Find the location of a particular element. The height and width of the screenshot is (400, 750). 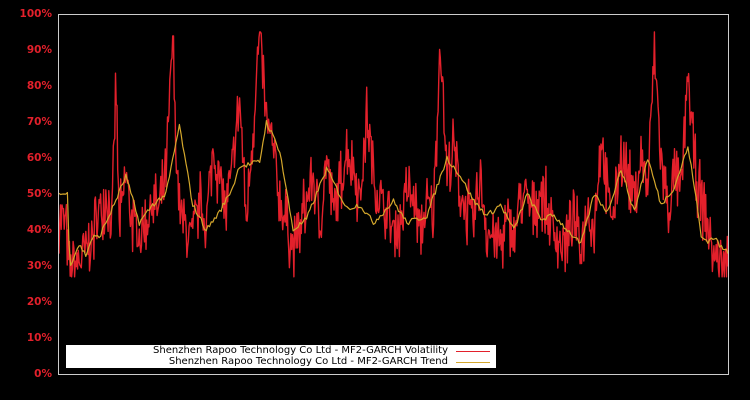

legend-swatch-volatility is located at coordinates (473, 351).